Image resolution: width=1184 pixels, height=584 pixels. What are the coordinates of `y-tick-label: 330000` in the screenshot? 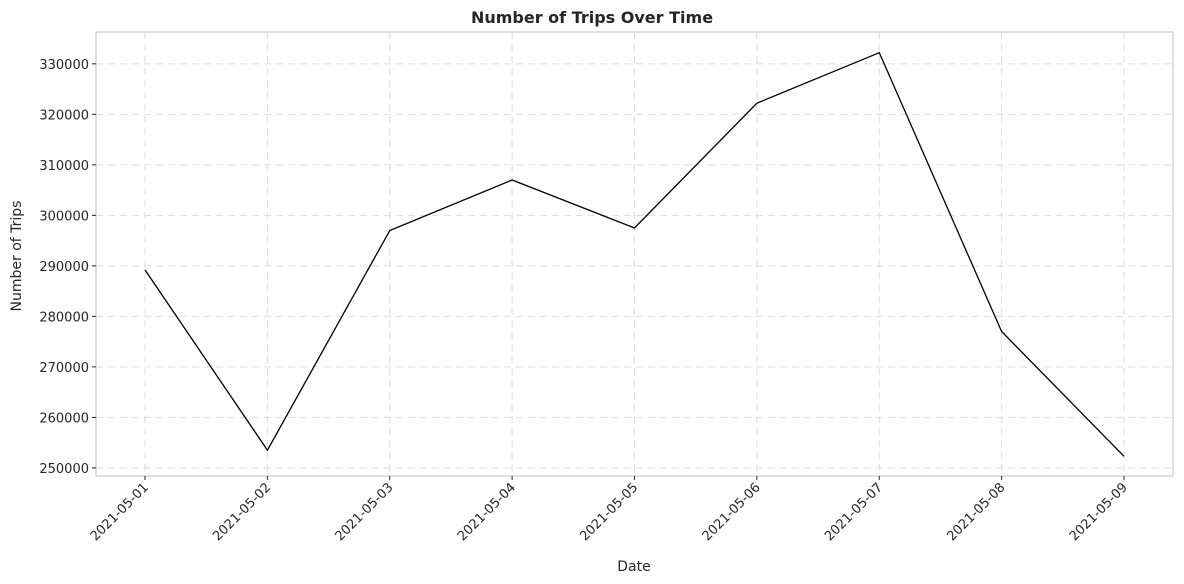 It's located at (64, 65).